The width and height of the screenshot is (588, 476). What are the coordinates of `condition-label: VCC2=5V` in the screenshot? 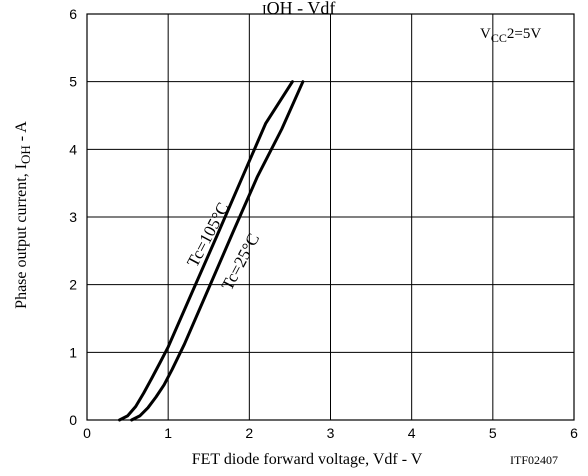 It's located at (510, 35).